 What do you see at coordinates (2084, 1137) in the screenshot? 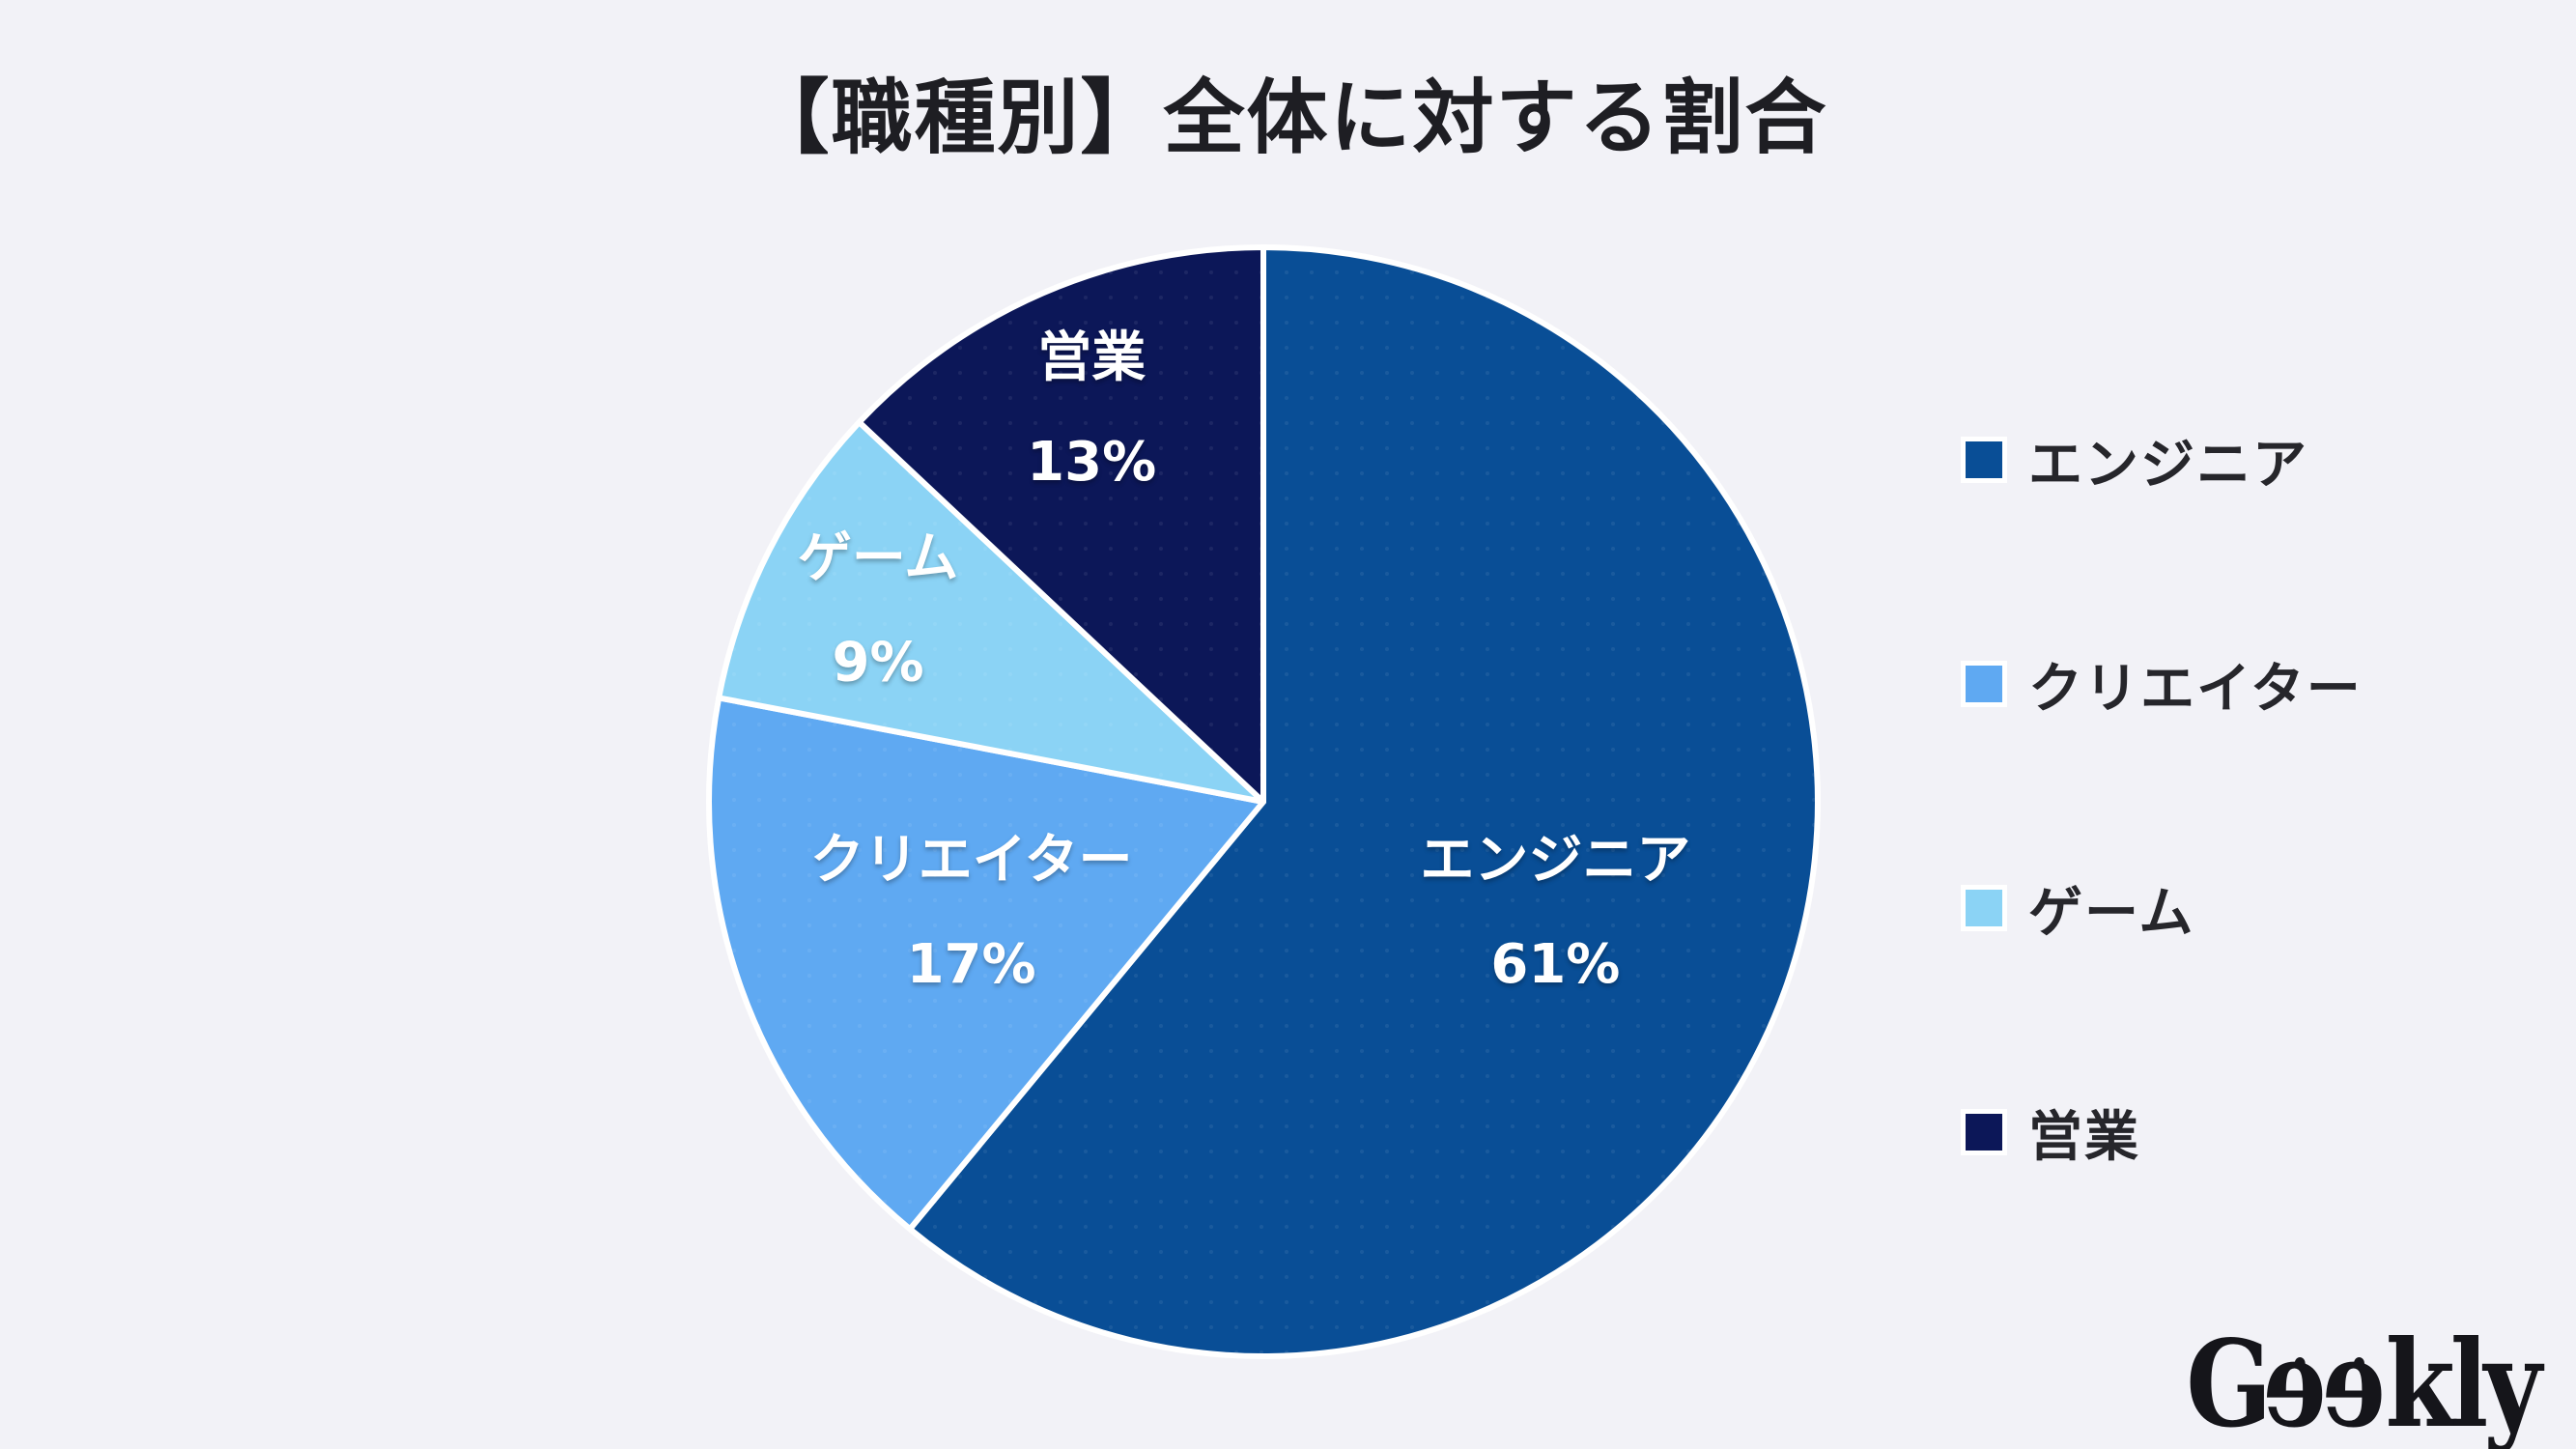
I see `legend-label-sales: 営業` at bounding box center [2084, 1137].